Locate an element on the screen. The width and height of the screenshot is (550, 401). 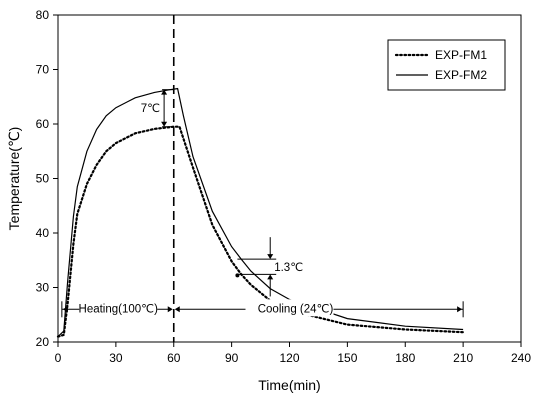
y-axis-title: Temperature(℃) is located at coordinates (14, 179).